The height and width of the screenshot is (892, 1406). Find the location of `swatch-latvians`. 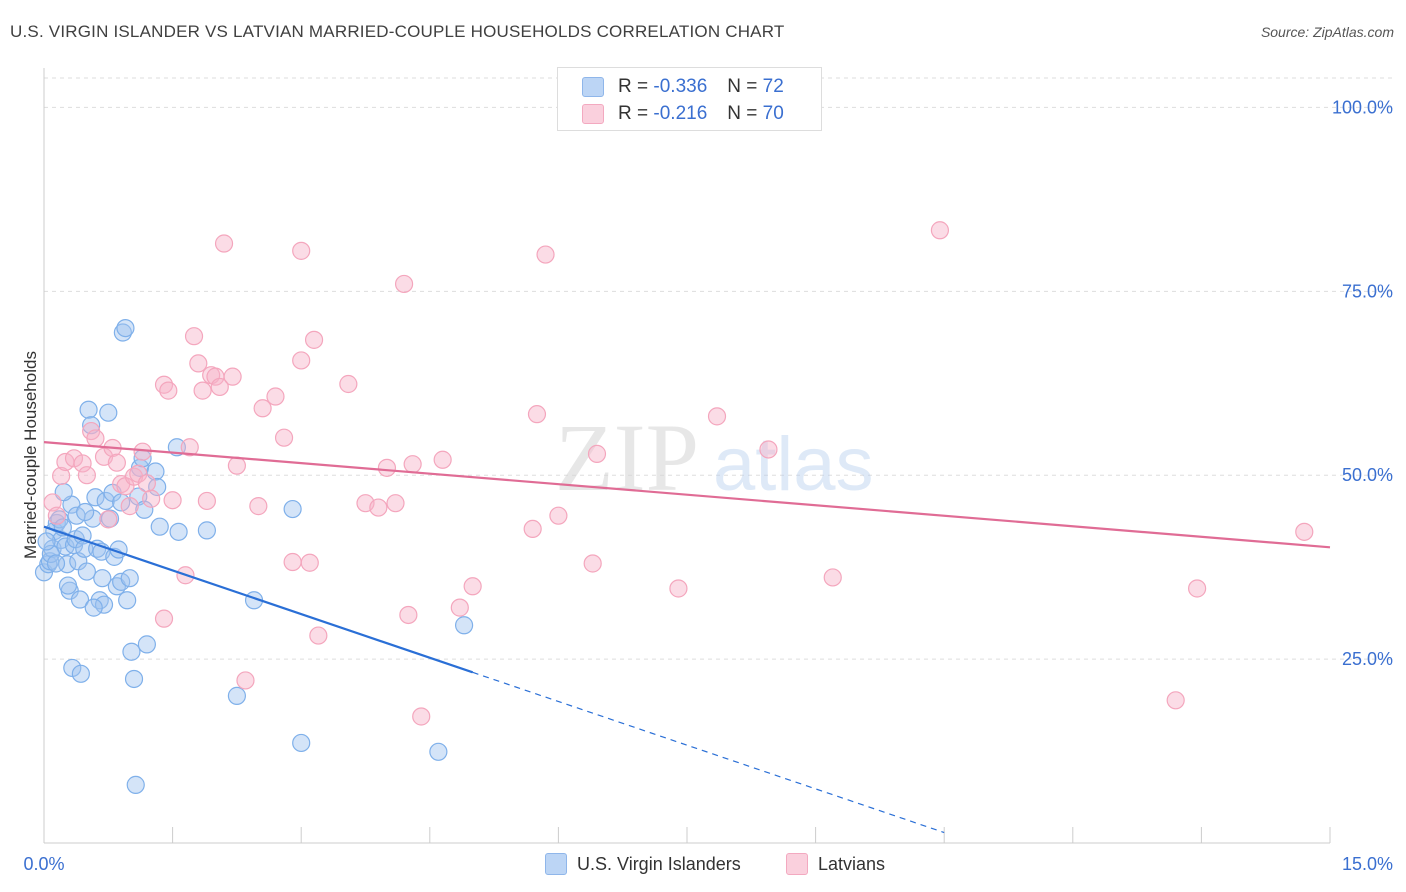

swatch-latvians is located at coordinates (593, 114).